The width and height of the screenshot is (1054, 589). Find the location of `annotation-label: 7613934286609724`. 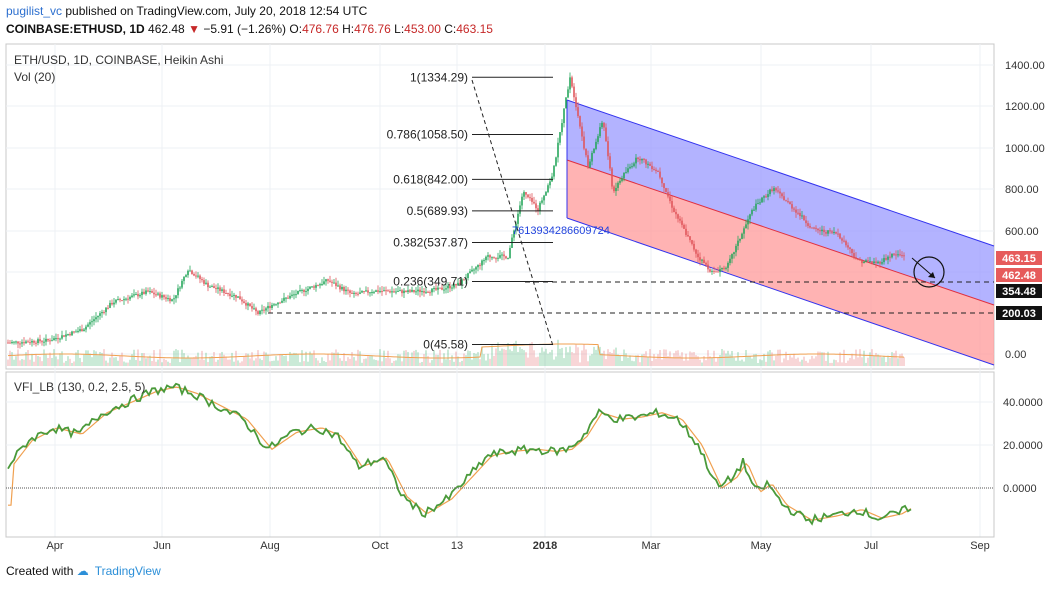

annotation-label: 7613934286609724 is located at coordinates (561, 231).